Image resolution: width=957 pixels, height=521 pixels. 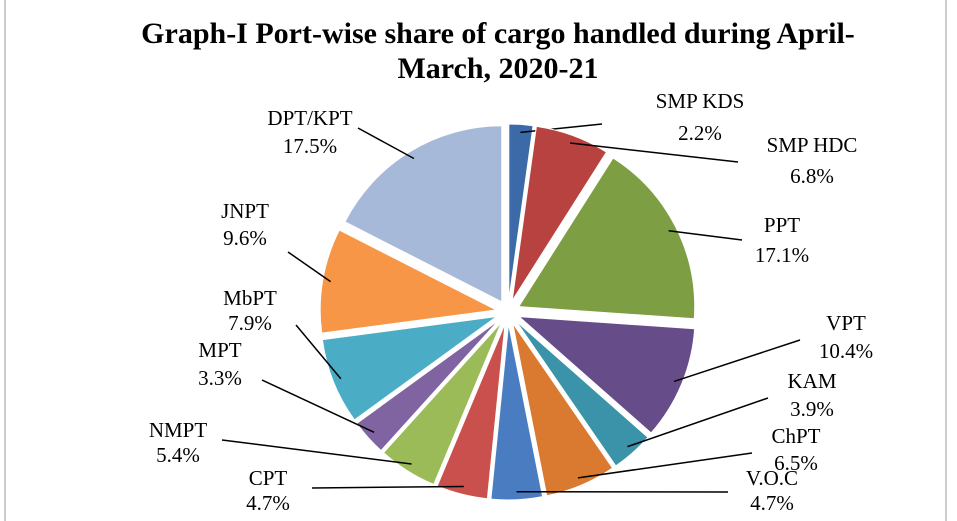 What do you see at coordinates (178, 430) in the screenshot?
I see `slice-label: NMPT` at bounding box center [178, 430].